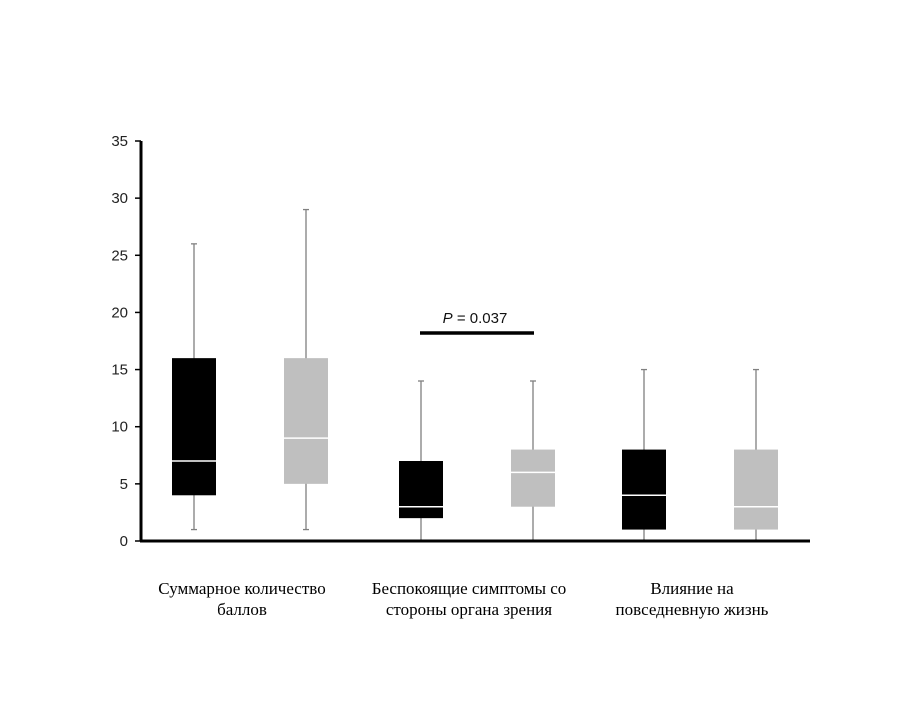  What do you see at coordinates (242, 588) in the screenshot?
I see `category-label-line: Суммарное количество` at bounding box center [242, 588].